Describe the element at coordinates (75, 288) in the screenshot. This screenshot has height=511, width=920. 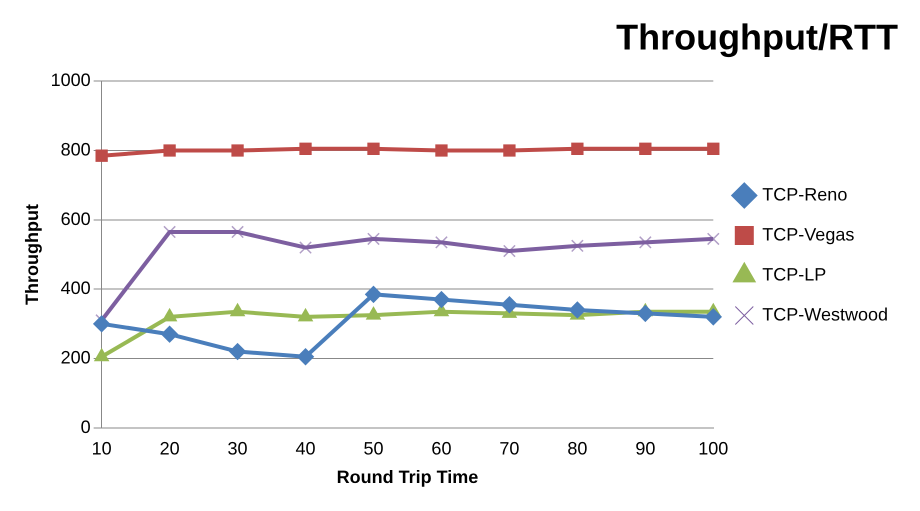
I see `y-tick-label: 400` at that location.